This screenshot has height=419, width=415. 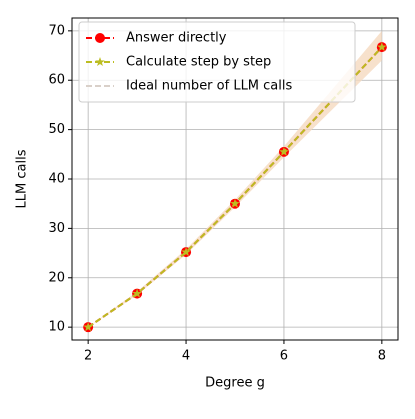 I want to click on y-tick-label: 50, so click(x=56, y=129).